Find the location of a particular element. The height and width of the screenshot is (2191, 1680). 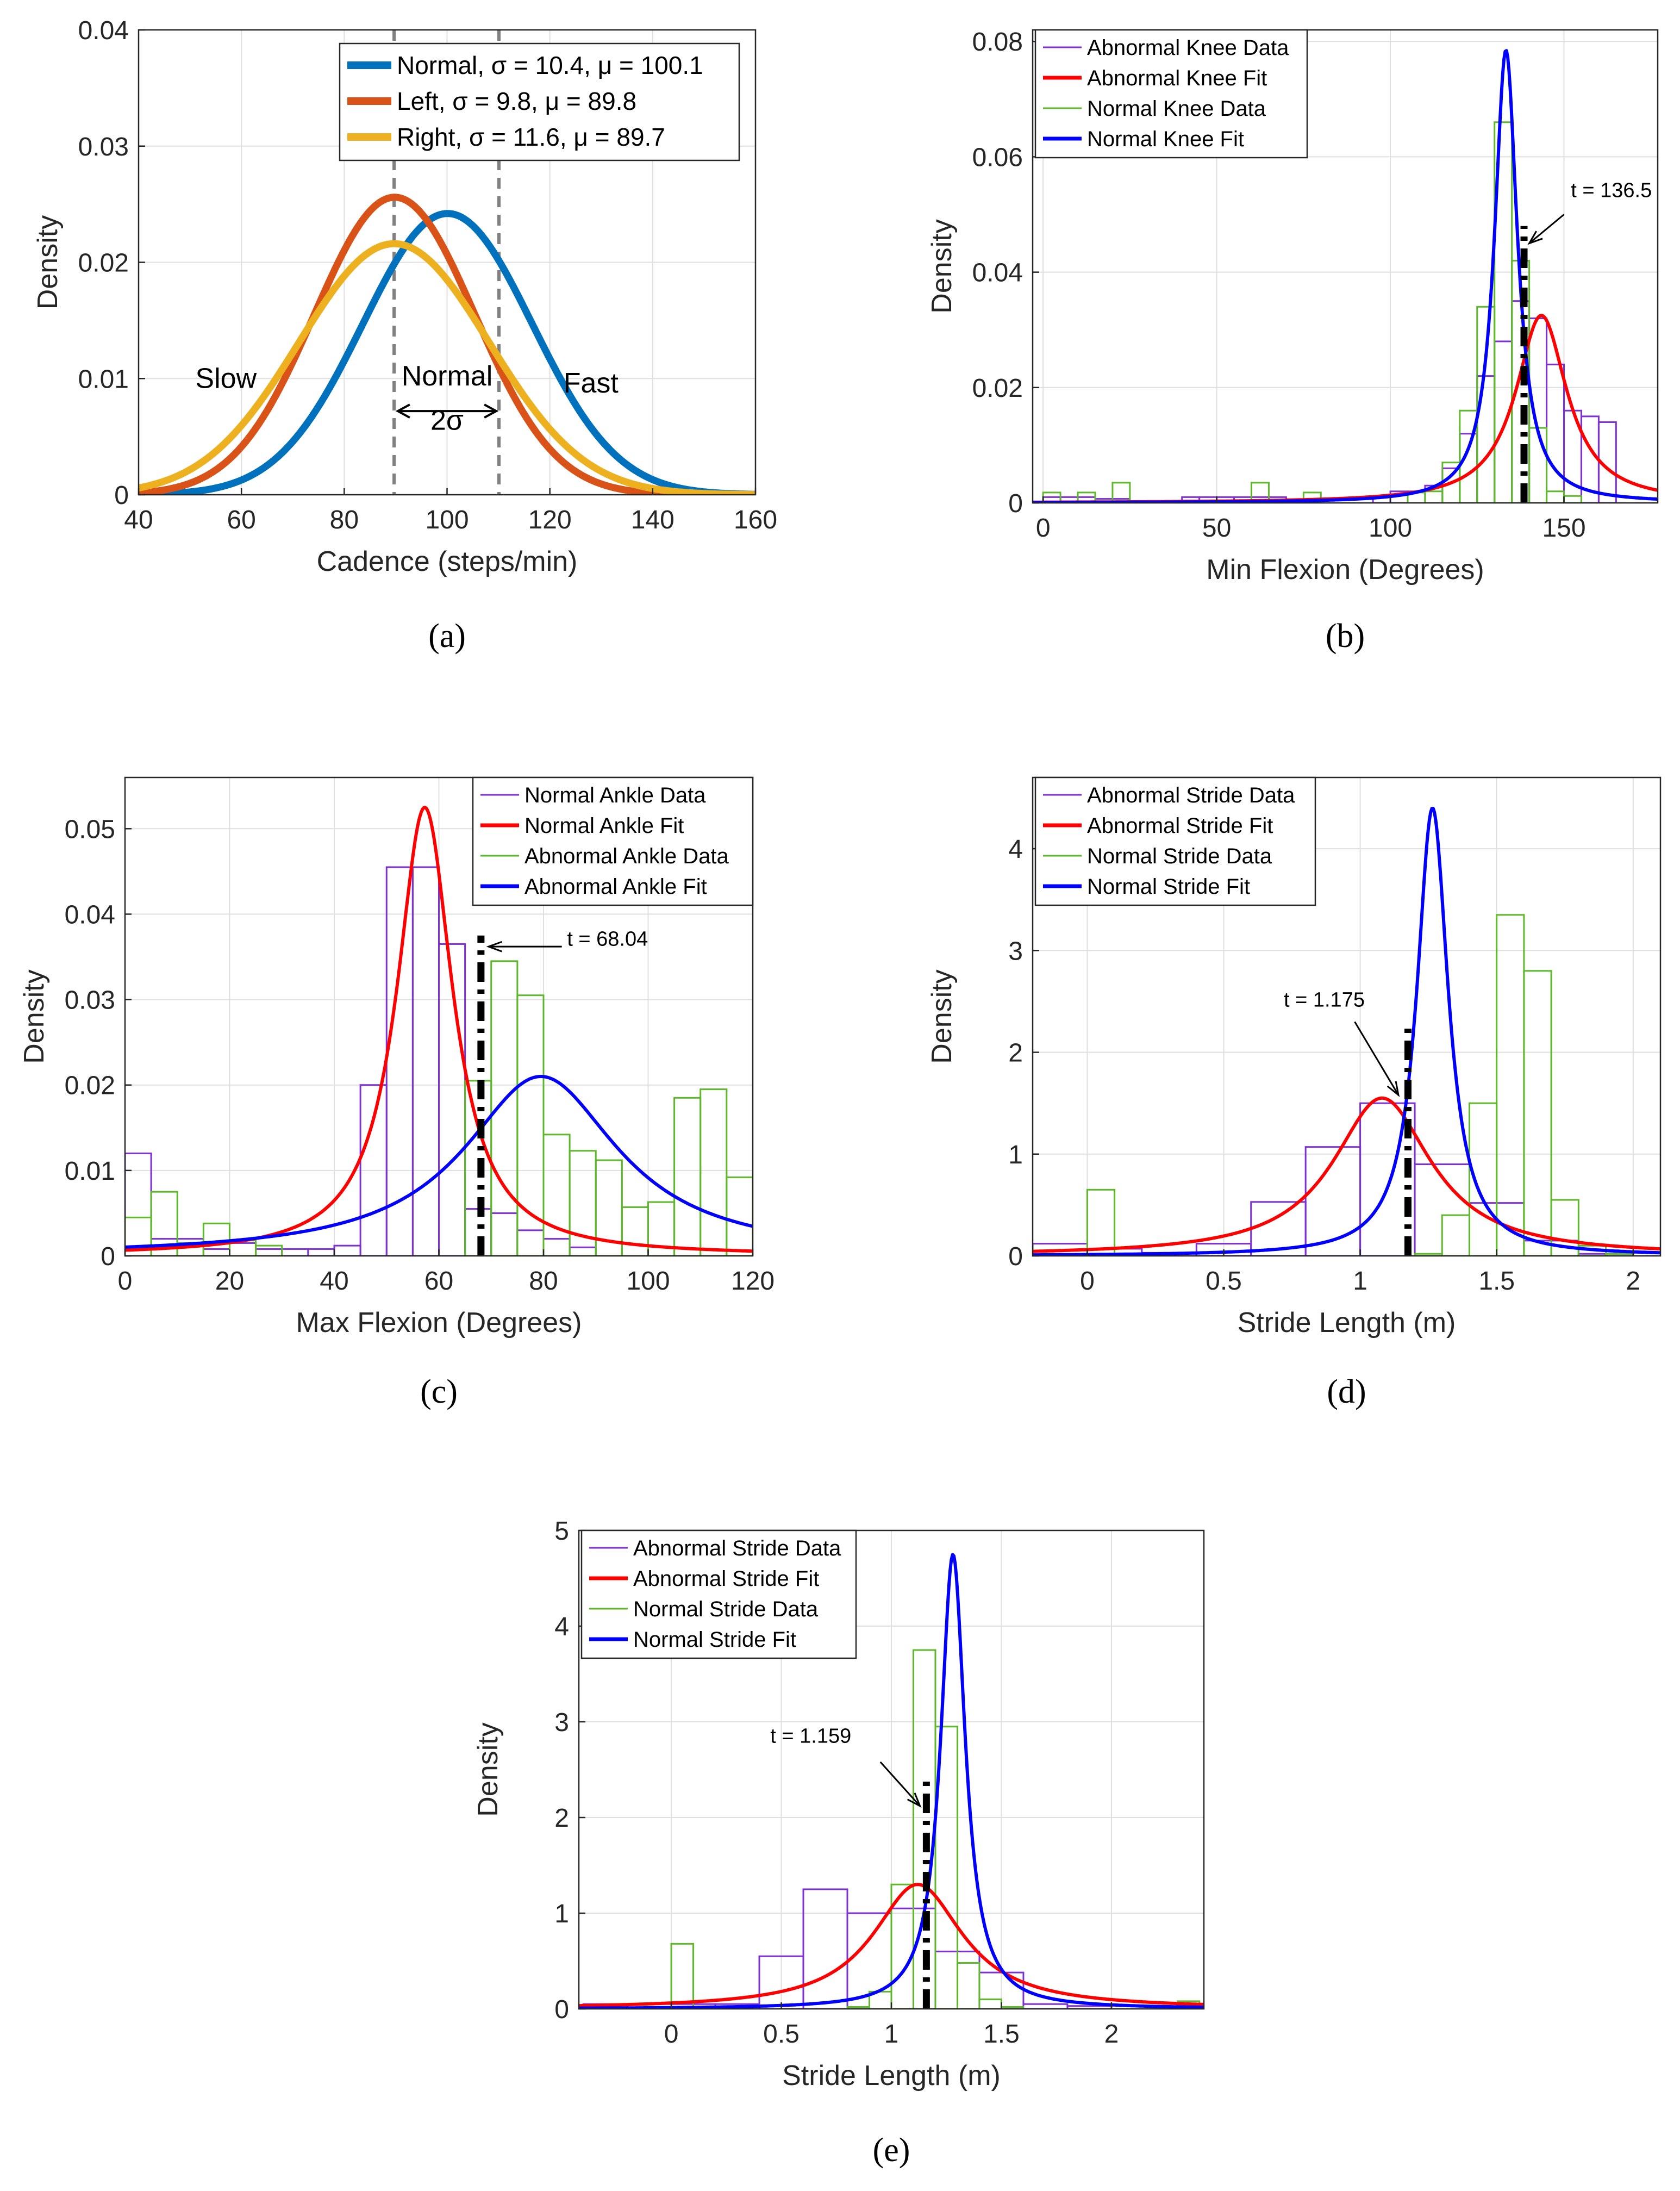

legend-label: Normal Knee Data is located at coordinates (1176, 109).